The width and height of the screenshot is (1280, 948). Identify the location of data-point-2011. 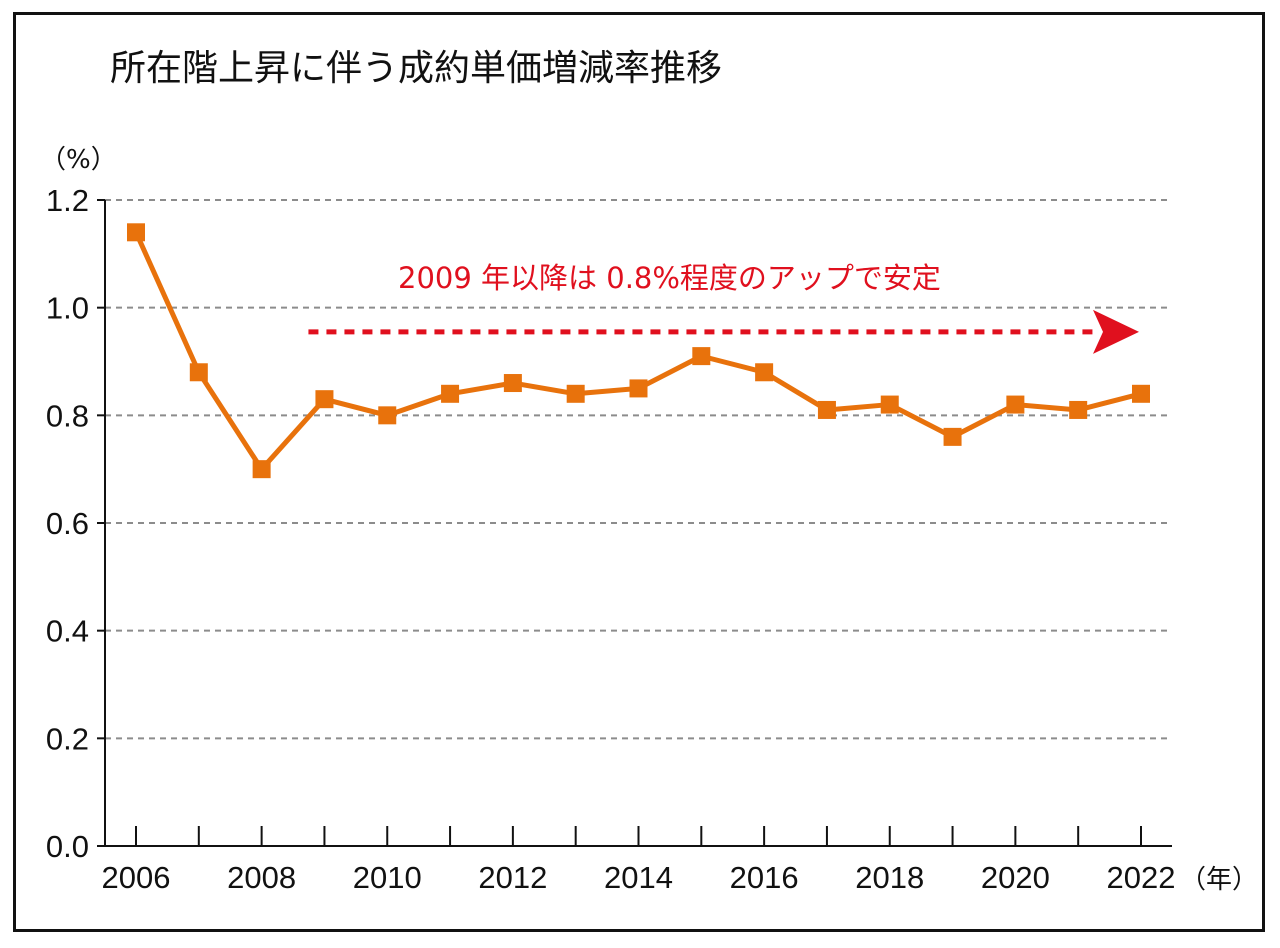
(450, 393).